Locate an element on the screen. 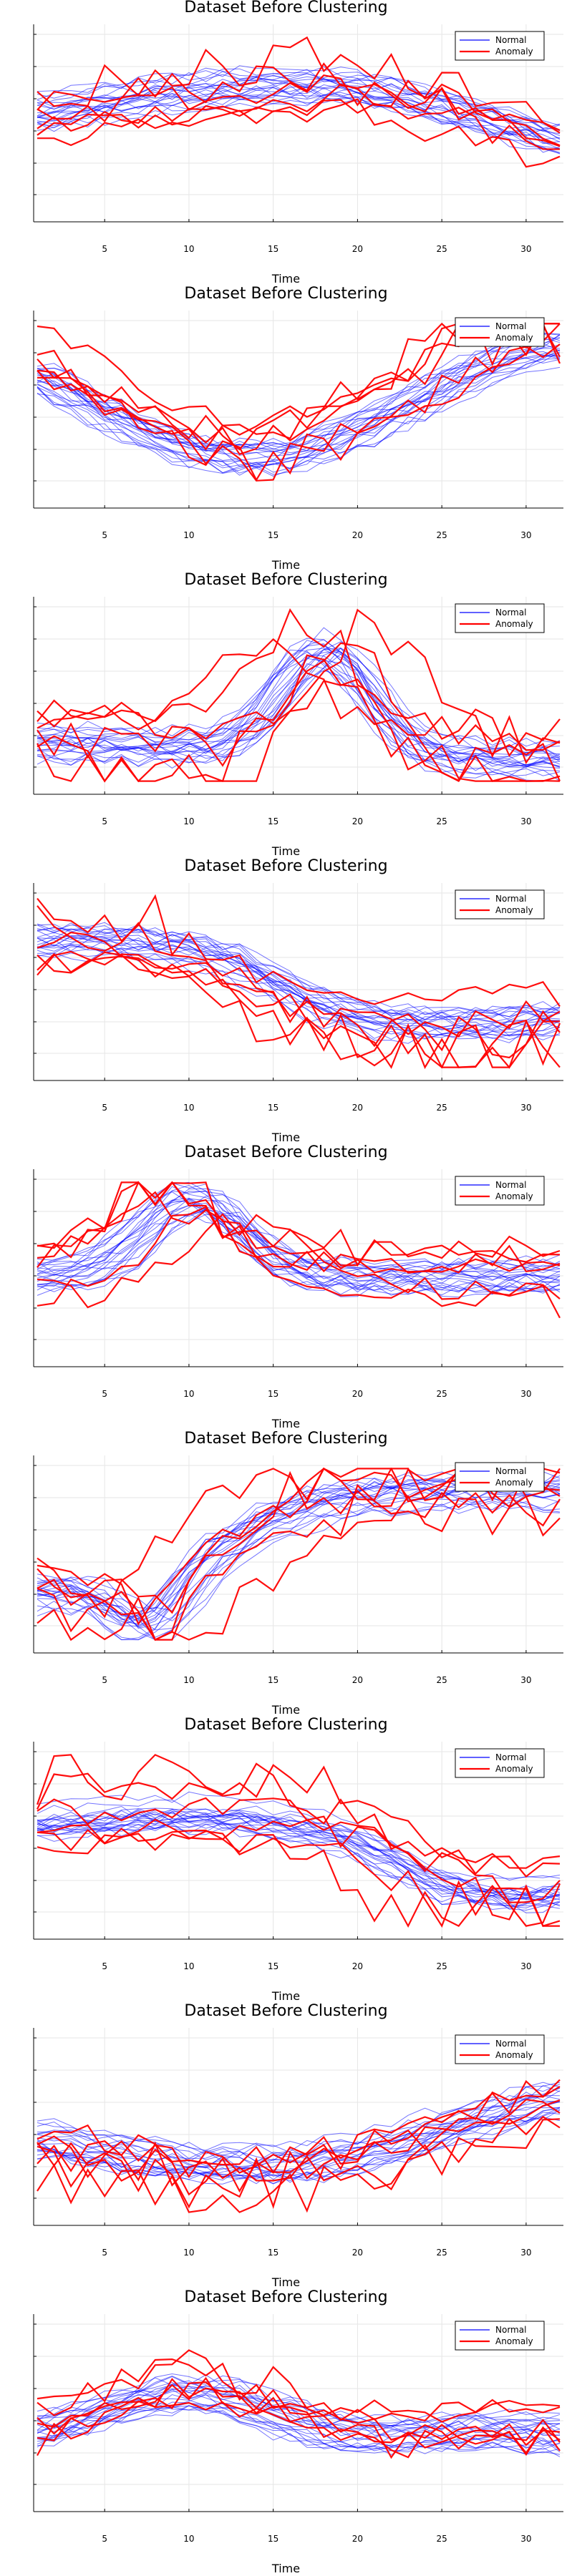 The width and height of the screenshot is (572, 2576). x-axis-label: Time is located at coordinates (286, 565).